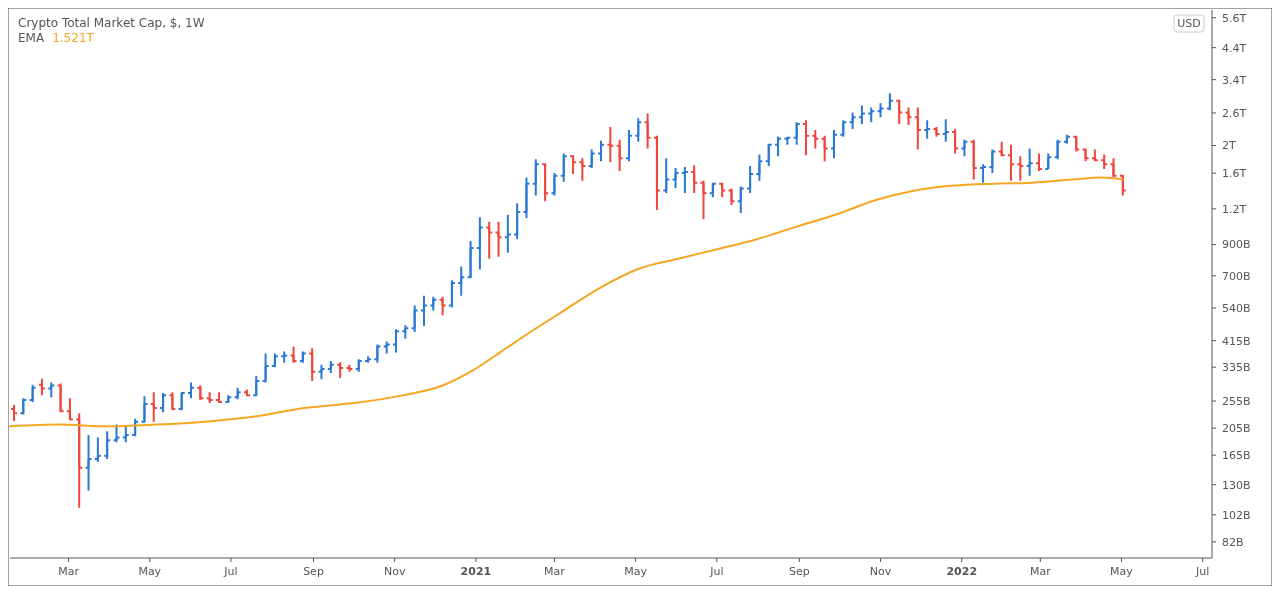  Describe the element at coordinates (1234, 113) in the screenshot. I see `y-tick-label: 2.6T` at that location.